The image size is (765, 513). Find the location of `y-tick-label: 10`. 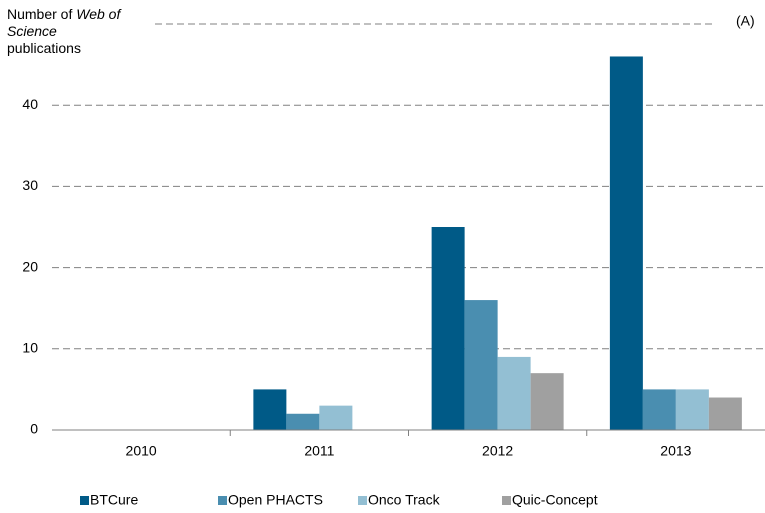

y-tick-label: 10 is located at coordinates (30, 348).